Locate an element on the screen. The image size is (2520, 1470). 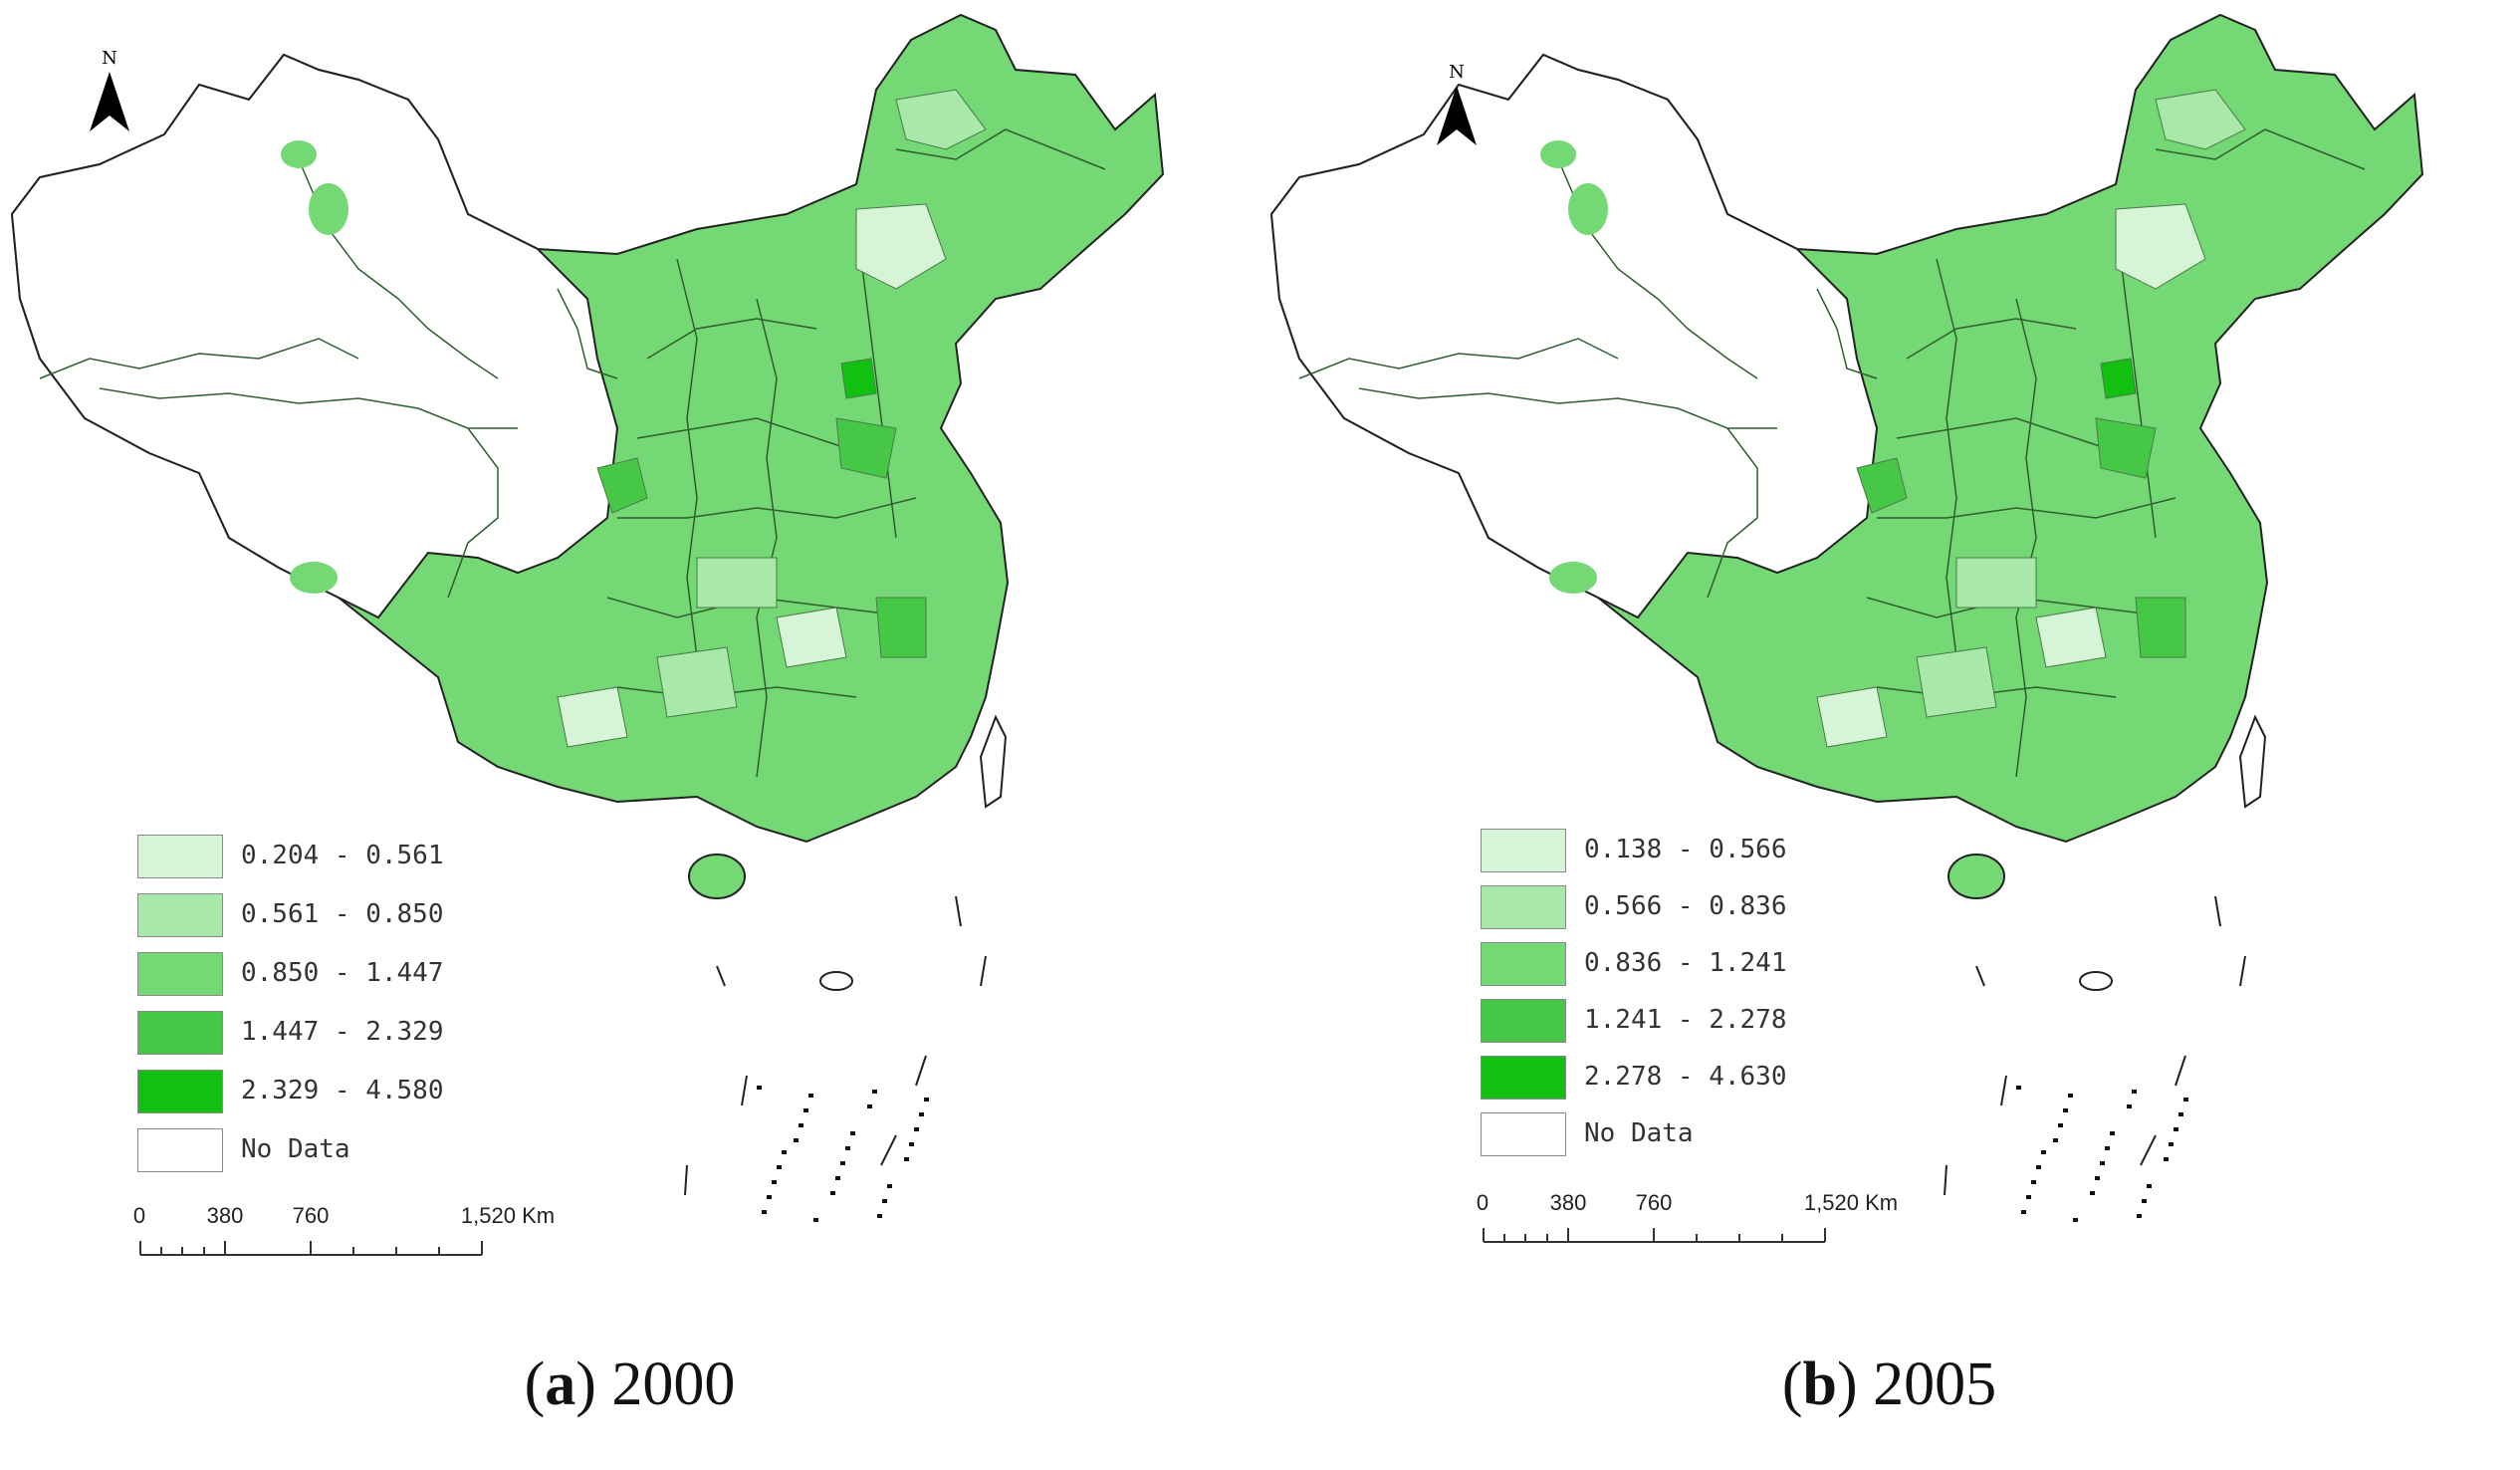
scale-tick-label: 760 is located at coordinates (1654, 1203).